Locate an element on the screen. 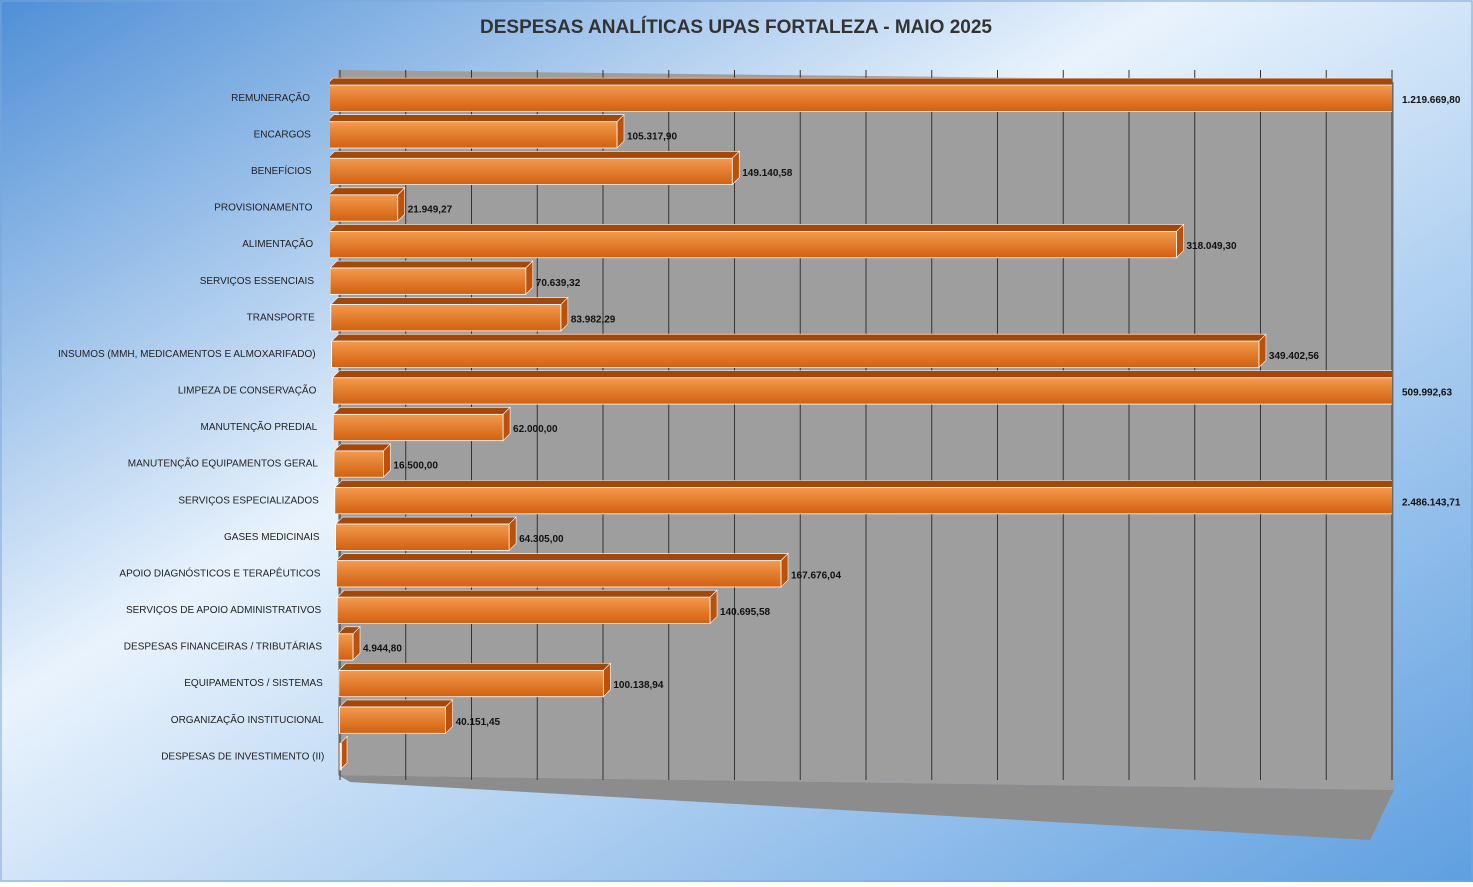  value-label: 1.219.669,80 is located at coordinates (1431, 100).